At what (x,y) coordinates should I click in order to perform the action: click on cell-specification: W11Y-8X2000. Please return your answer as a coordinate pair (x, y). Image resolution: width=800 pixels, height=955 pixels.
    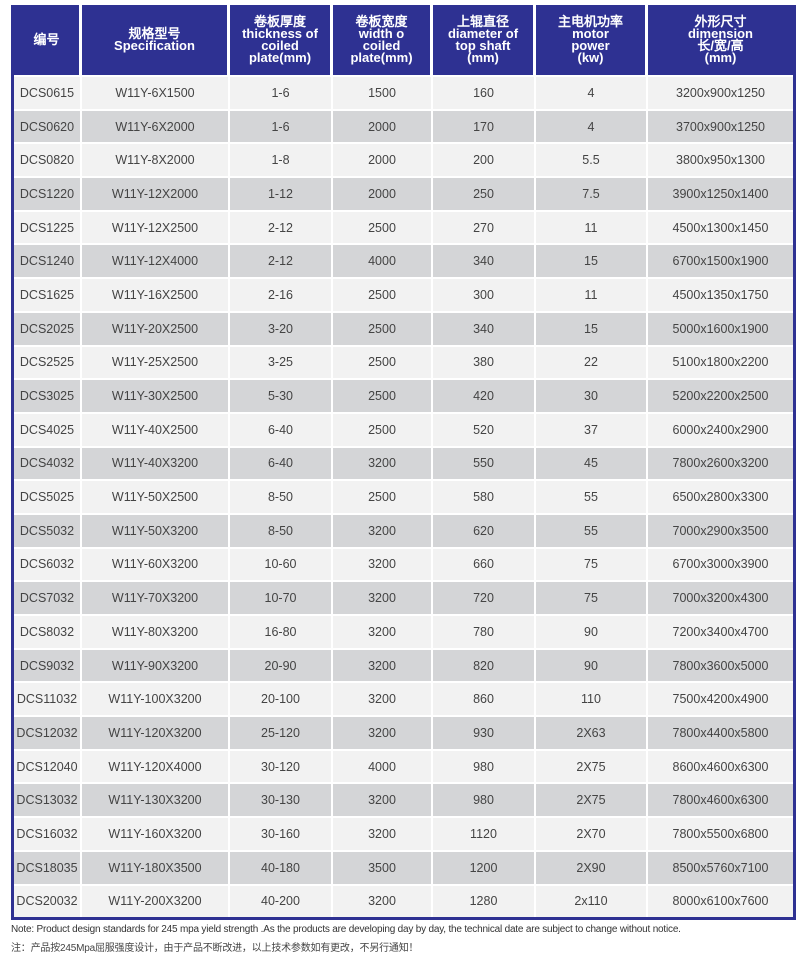
    Looking at the image, I should click on (156, 159).